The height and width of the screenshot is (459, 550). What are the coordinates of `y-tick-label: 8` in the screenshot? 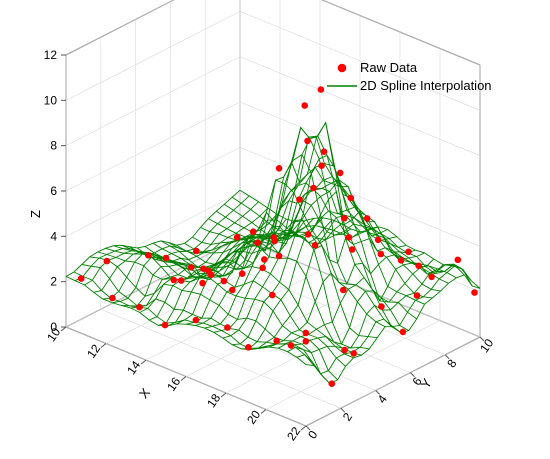 It's located at (451, 363).